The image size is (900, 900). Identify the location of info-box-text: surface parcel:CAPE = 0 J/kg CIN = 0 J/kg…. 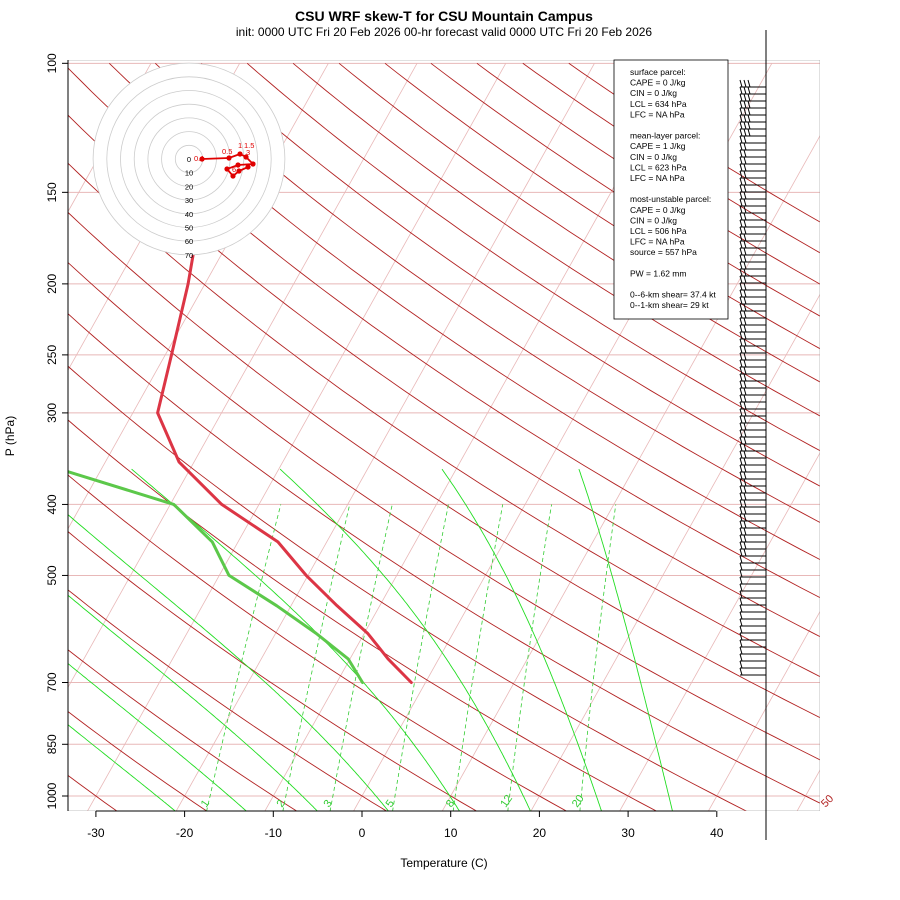
(673, 188).